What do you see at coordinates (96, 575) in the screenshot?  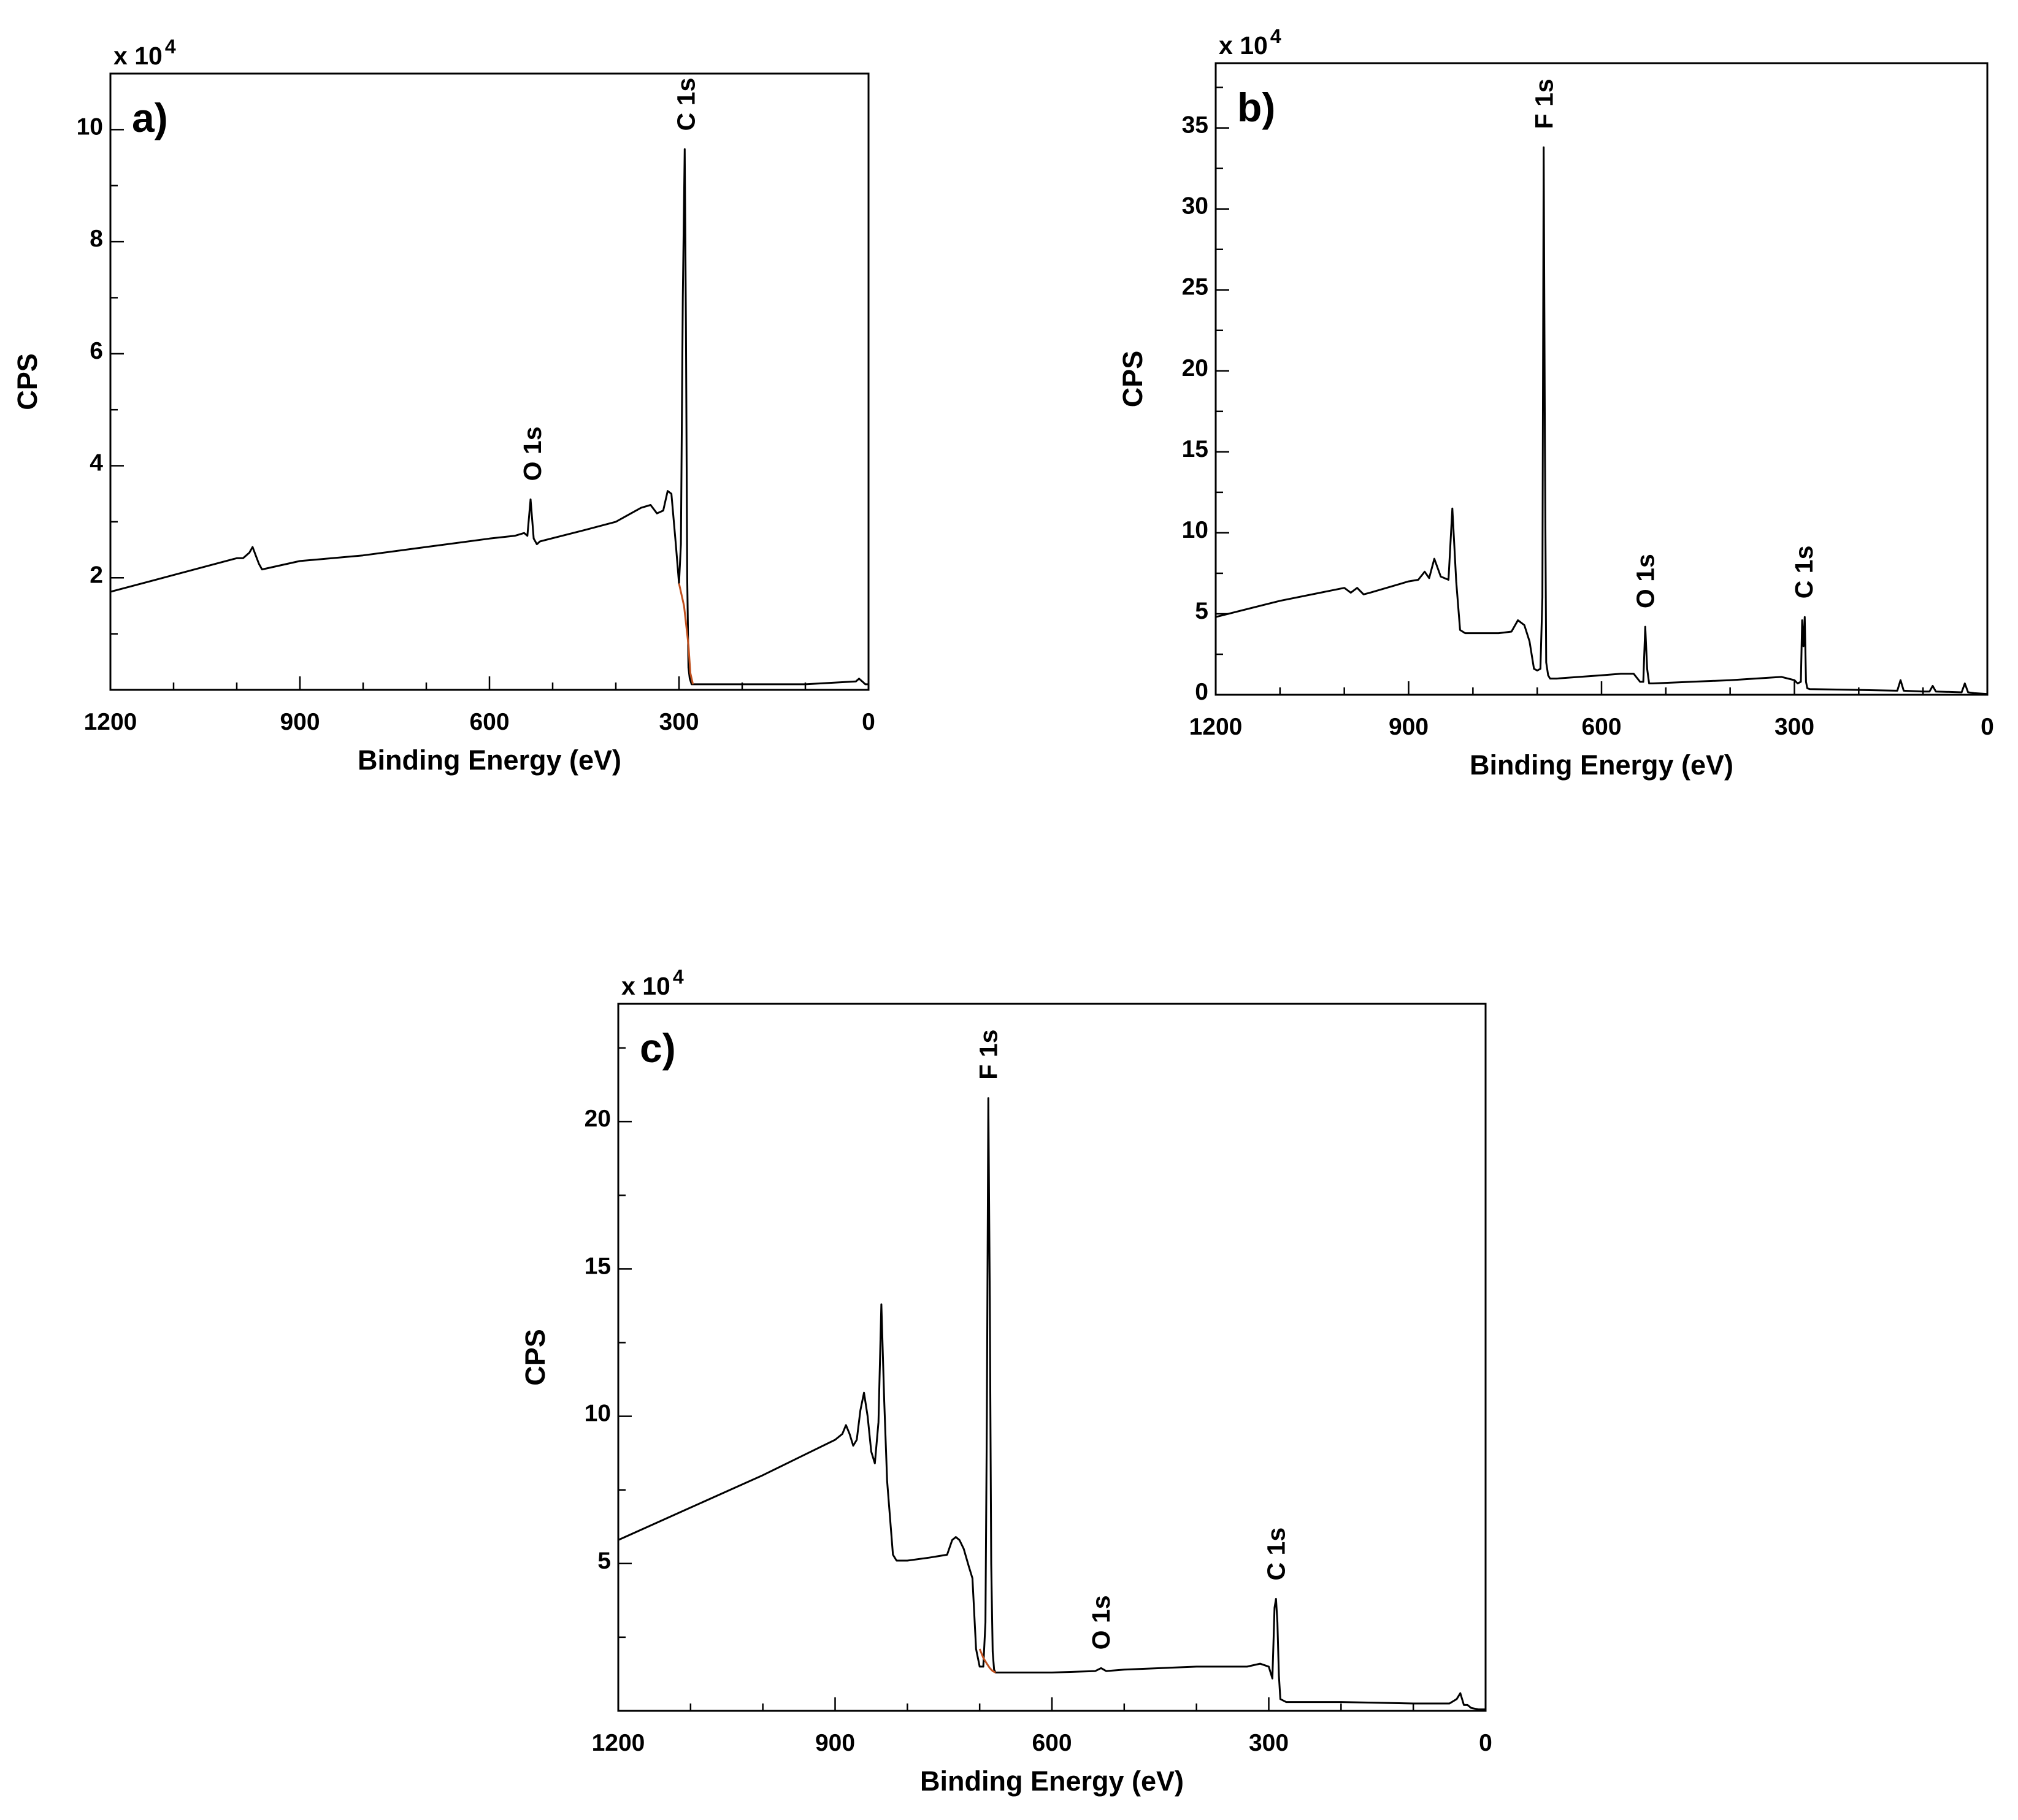 I see `y-tick-label: 2` at bounding box center [96, 575].